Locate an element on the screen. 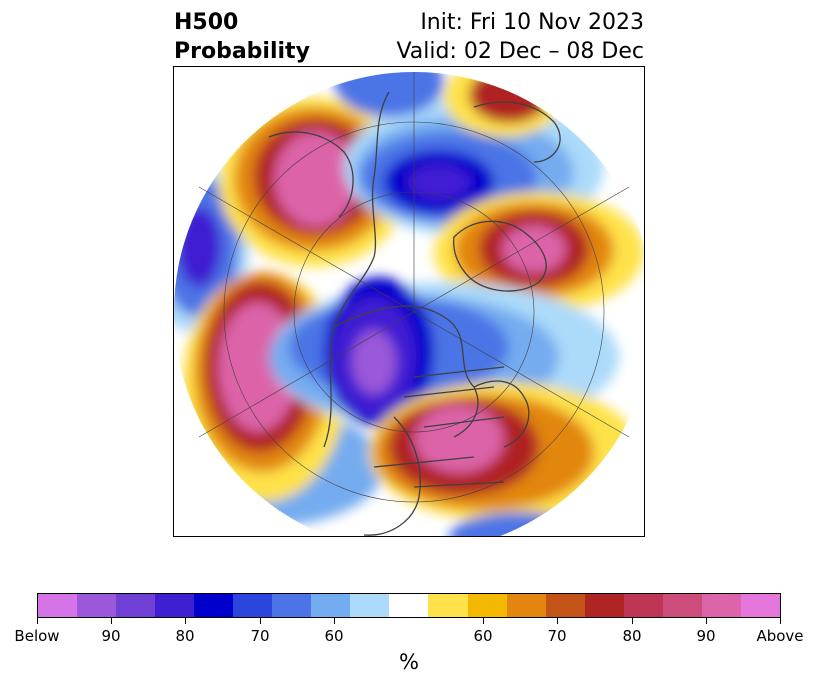 Image resolution: width=819 pixels, height=686 pixels. colorbar is located at coordinates (409, 605).